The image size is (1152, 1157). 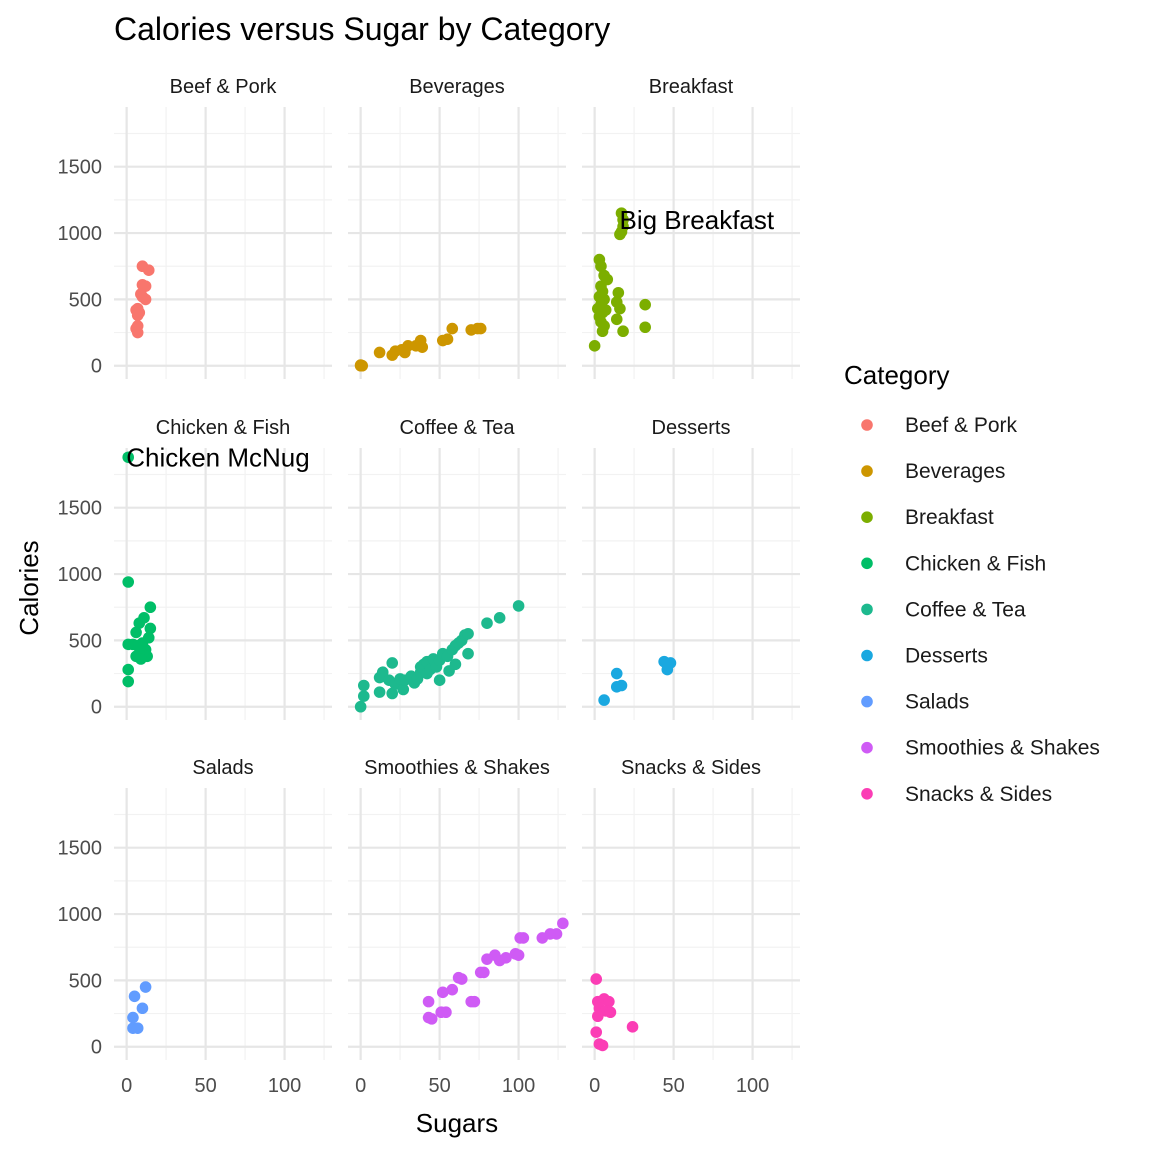 What do you see at coordinates (223, 428) in the screenshot?
I see `panel-strip-label: Chicken & Fish` at bounding box center [223, 428].